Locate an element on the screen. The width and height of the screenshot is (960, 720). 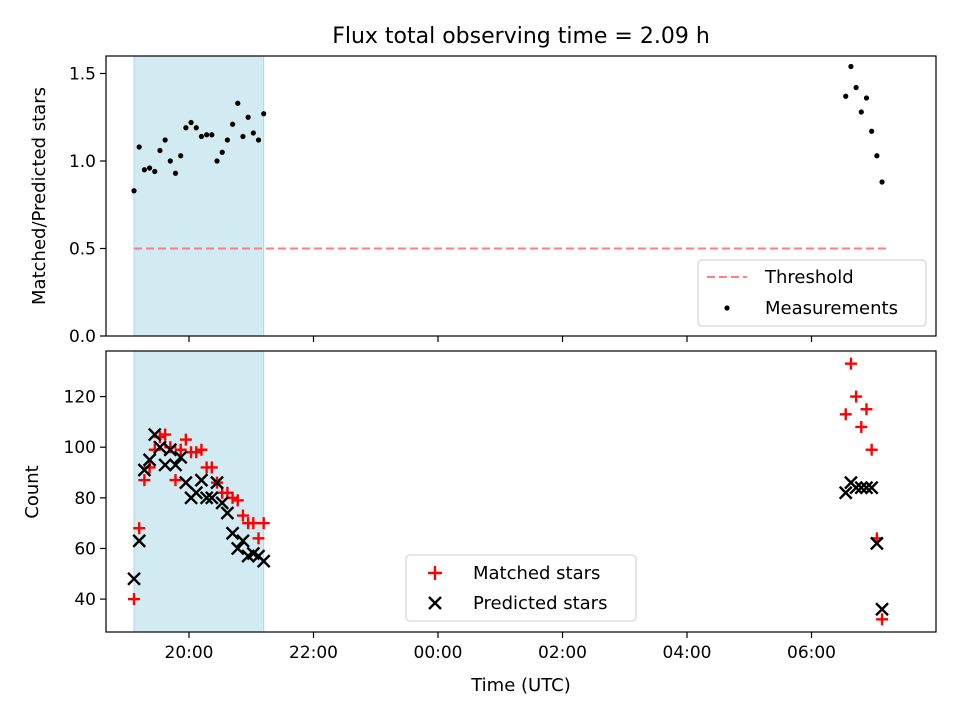
legend-measurements-label: Measurements is located at coordinates (831, 308).